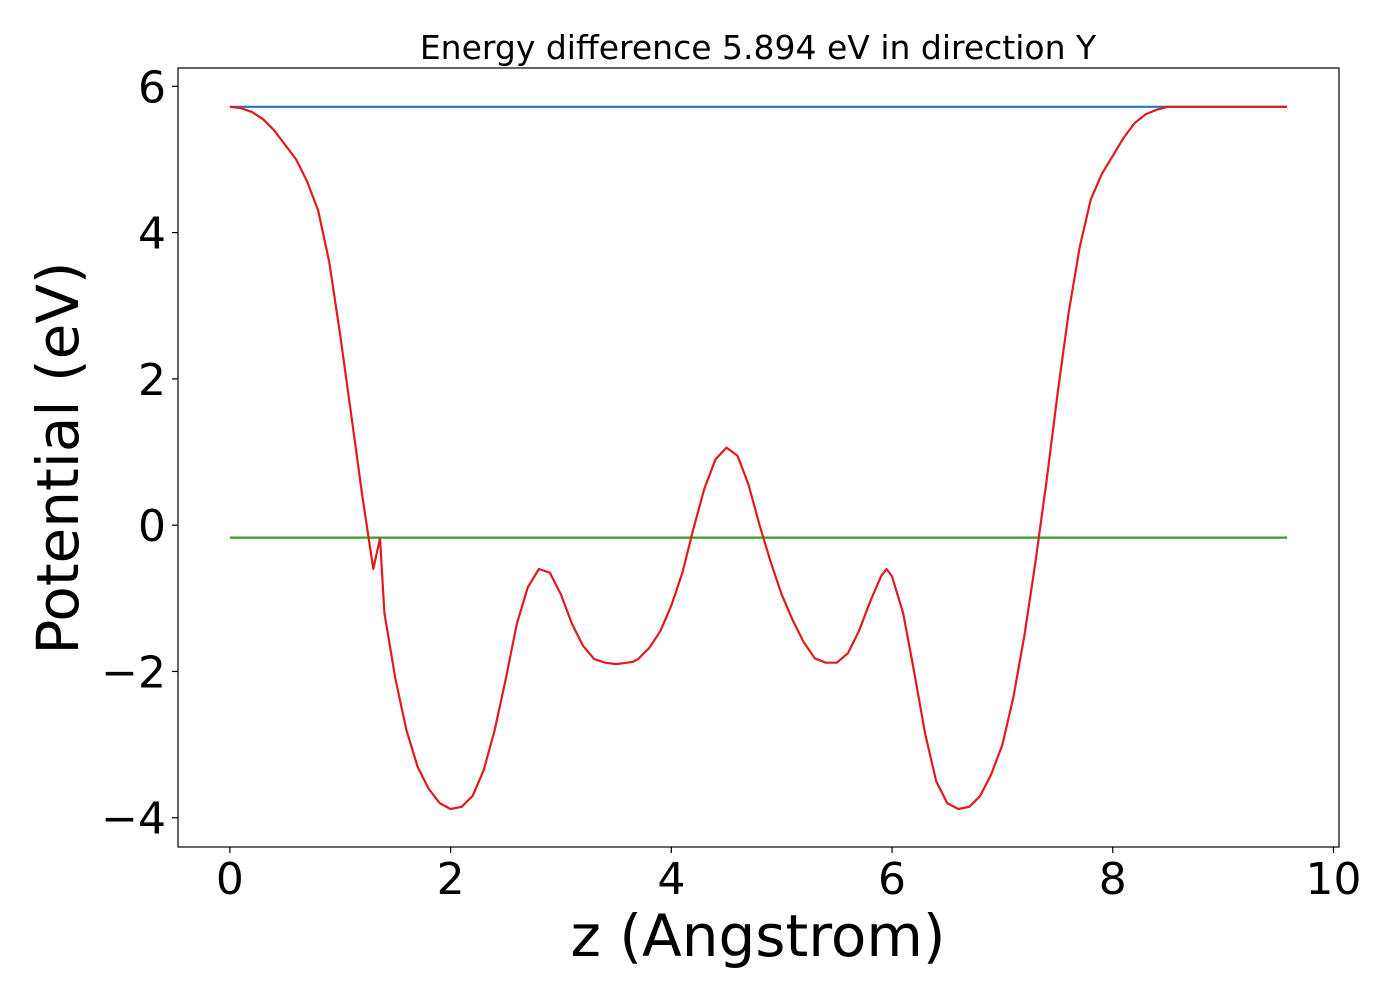  I want to click on y-tick-label: 4, so click(152, 234).